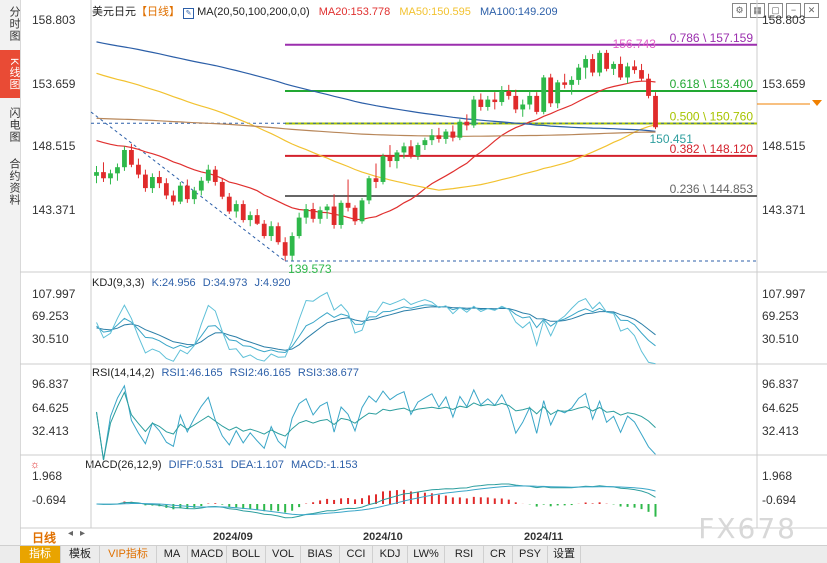 The image size is (827, 563). What do you see at coordinates (50, 316) in the screenshot?
I see `kdj-tick: 69.253` at bounding box center [50, 316].